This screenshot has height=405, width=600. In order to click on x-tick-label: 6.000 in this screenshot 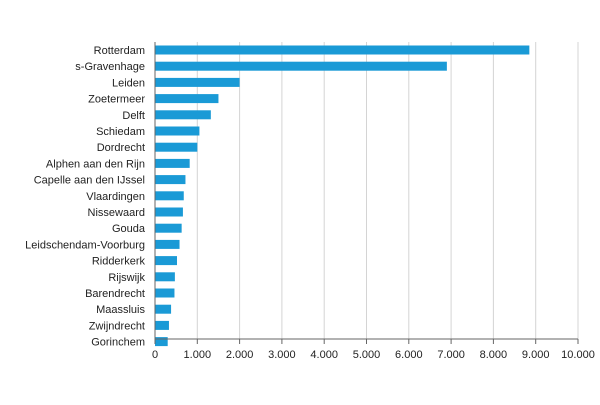, I will do `click(409, 355)`.